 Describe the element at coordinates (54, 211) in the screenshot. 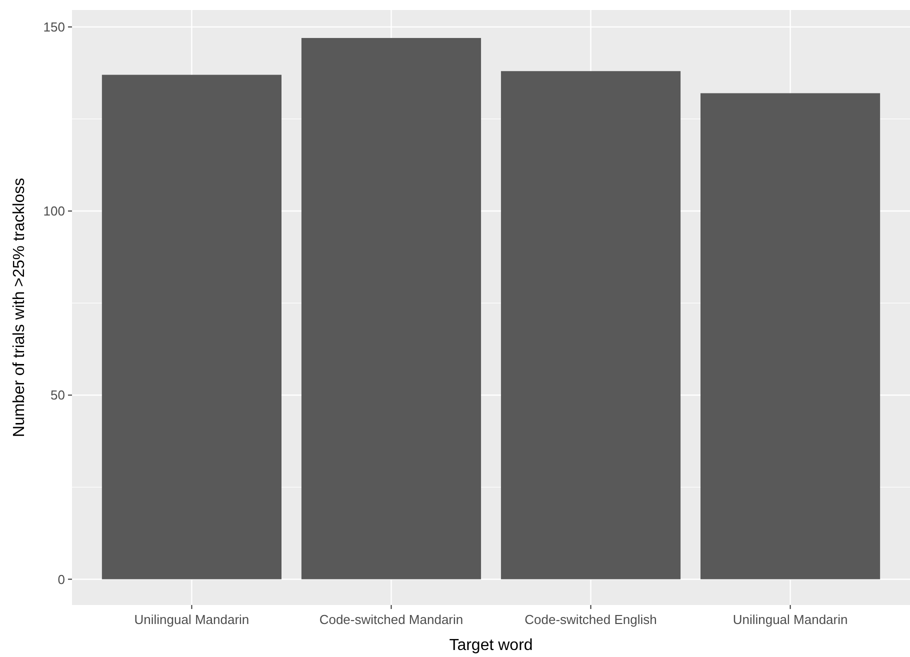

I see `y-tick-label: 100` at that location.